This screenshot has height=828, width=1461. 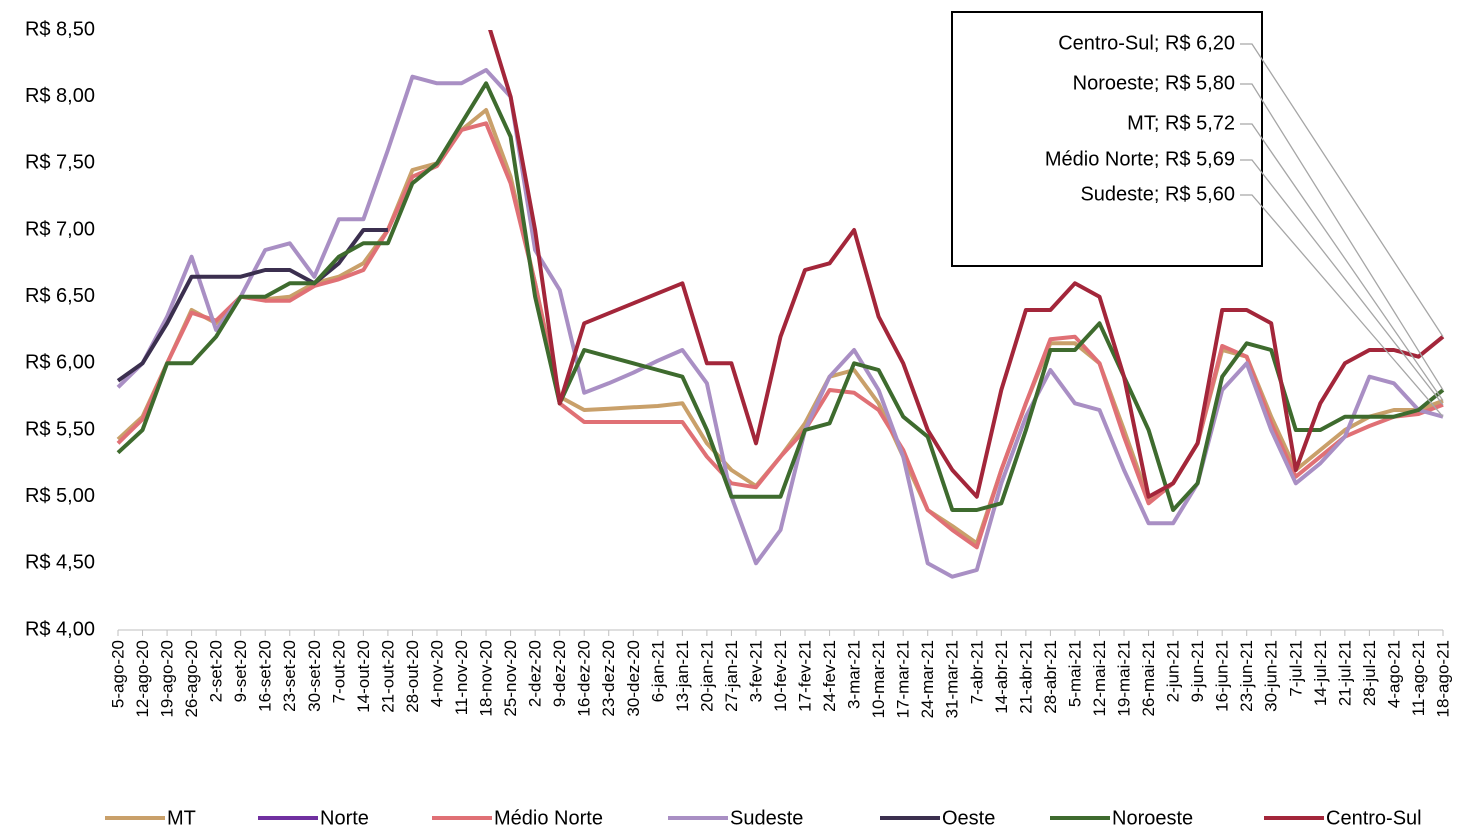 What do you see at coordinates (1374, 817) in the screenshot?
I see `legend-label: Centro-Sul` at bounding box center [1374, 817].